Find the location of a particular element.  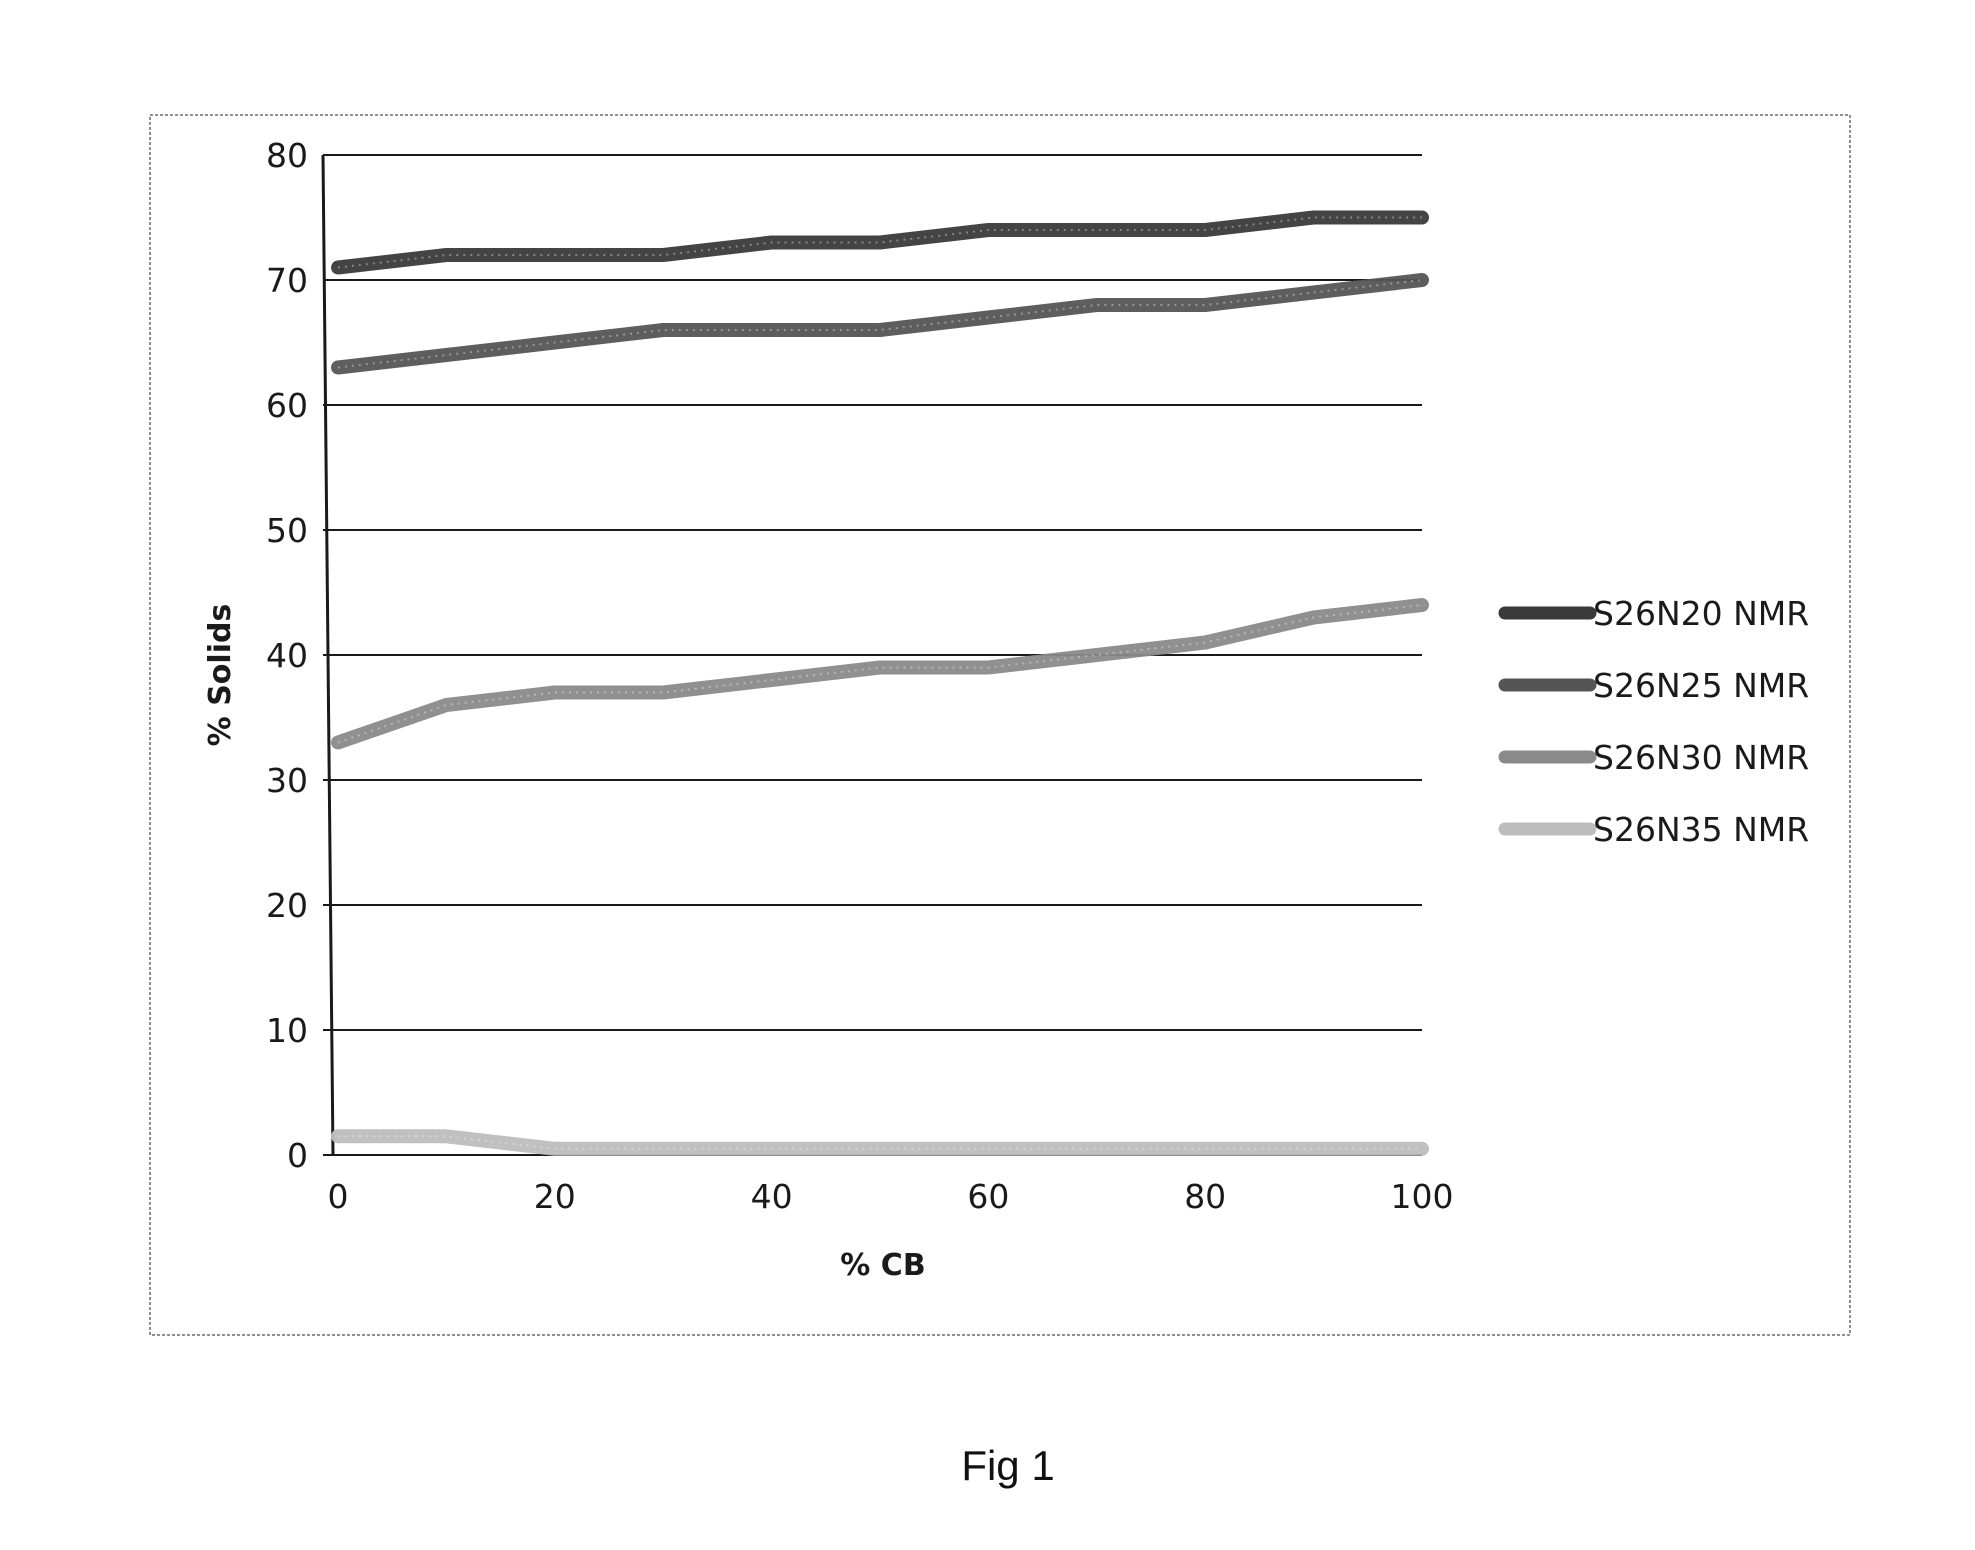

y-tick-label-70: 70 is located at coordinates (287, 280).